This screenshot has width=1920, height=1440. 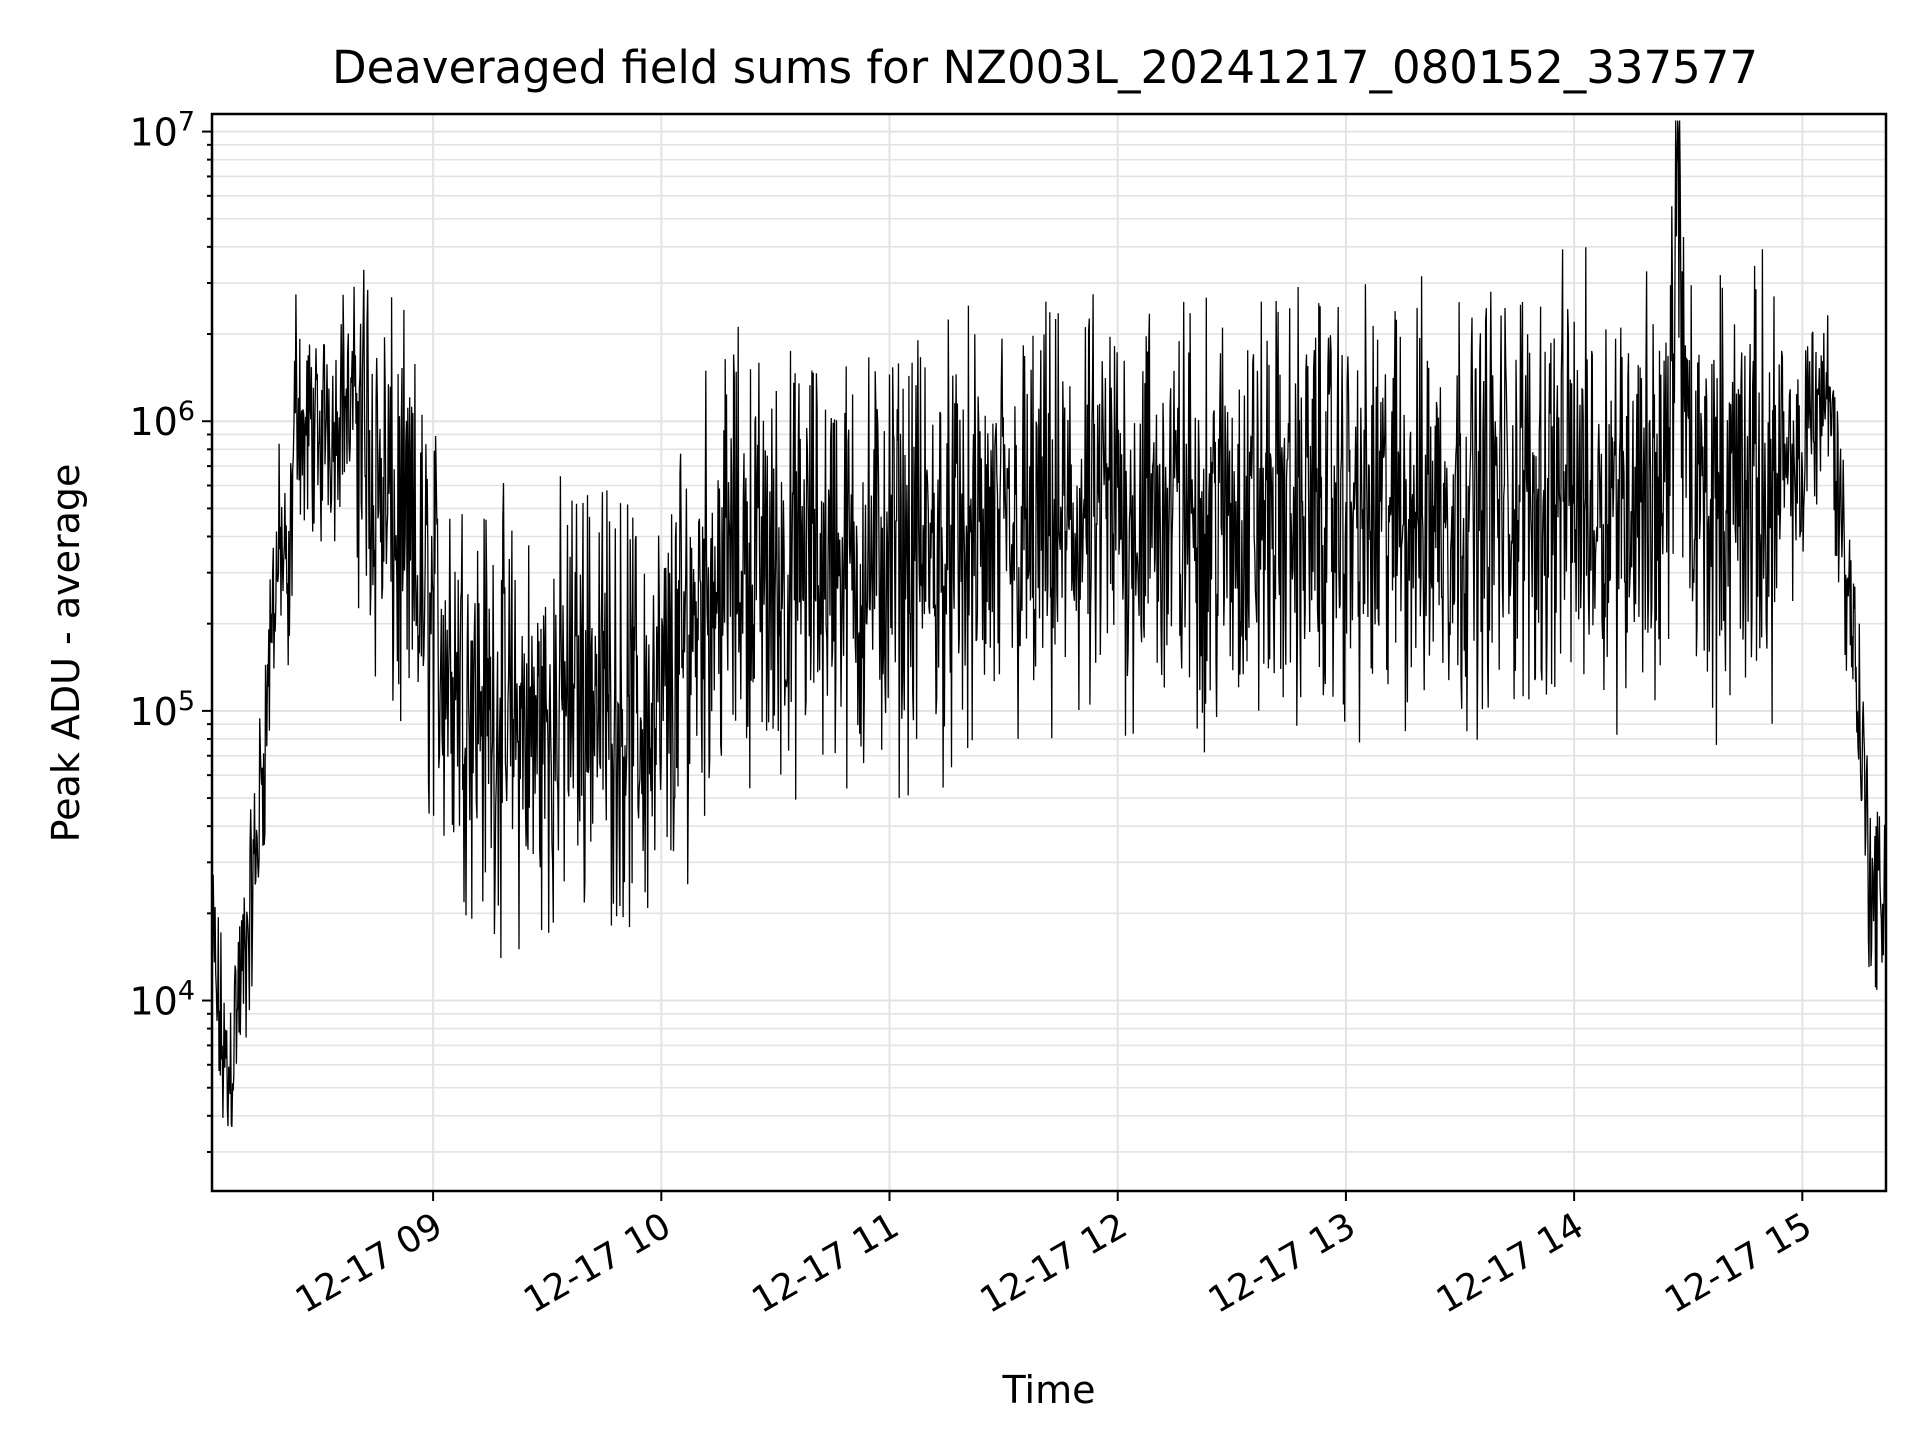 What do you see at coordinates (186, 411) in the screenshot?
I see `y-tick-label-exponent: 6` at bounding box center [186, 411].